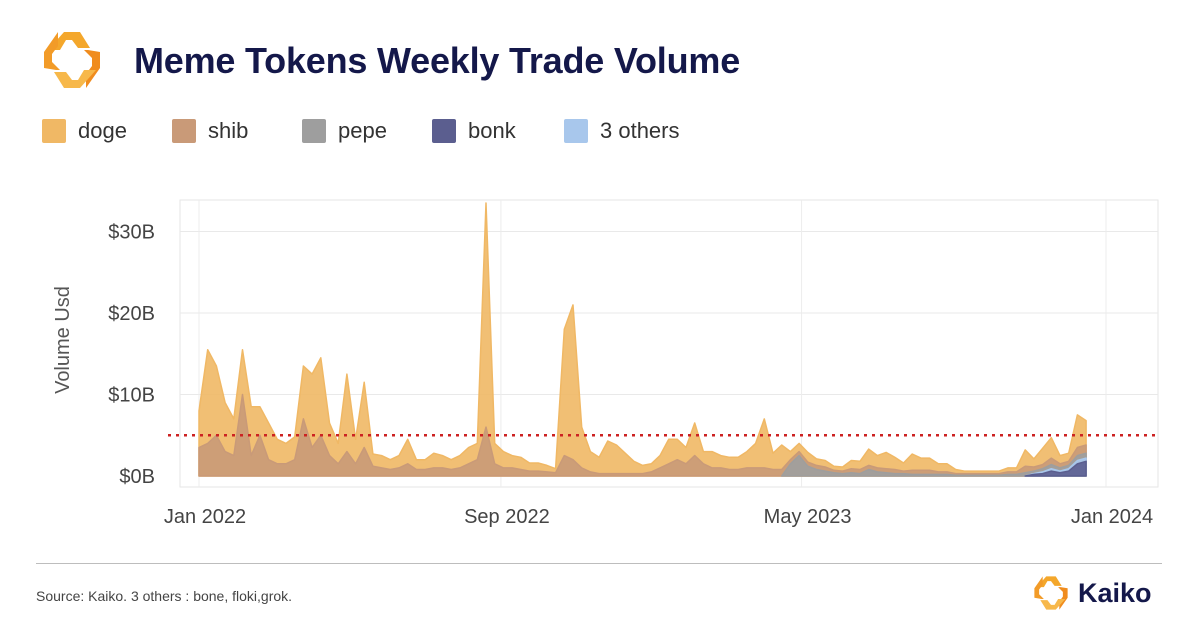 This screenshot has height=637, width=1200. What do you see at coordinates (576, 131) in the screenshot?
I see `legend-swatch-others` at bounding box center [576, 131].